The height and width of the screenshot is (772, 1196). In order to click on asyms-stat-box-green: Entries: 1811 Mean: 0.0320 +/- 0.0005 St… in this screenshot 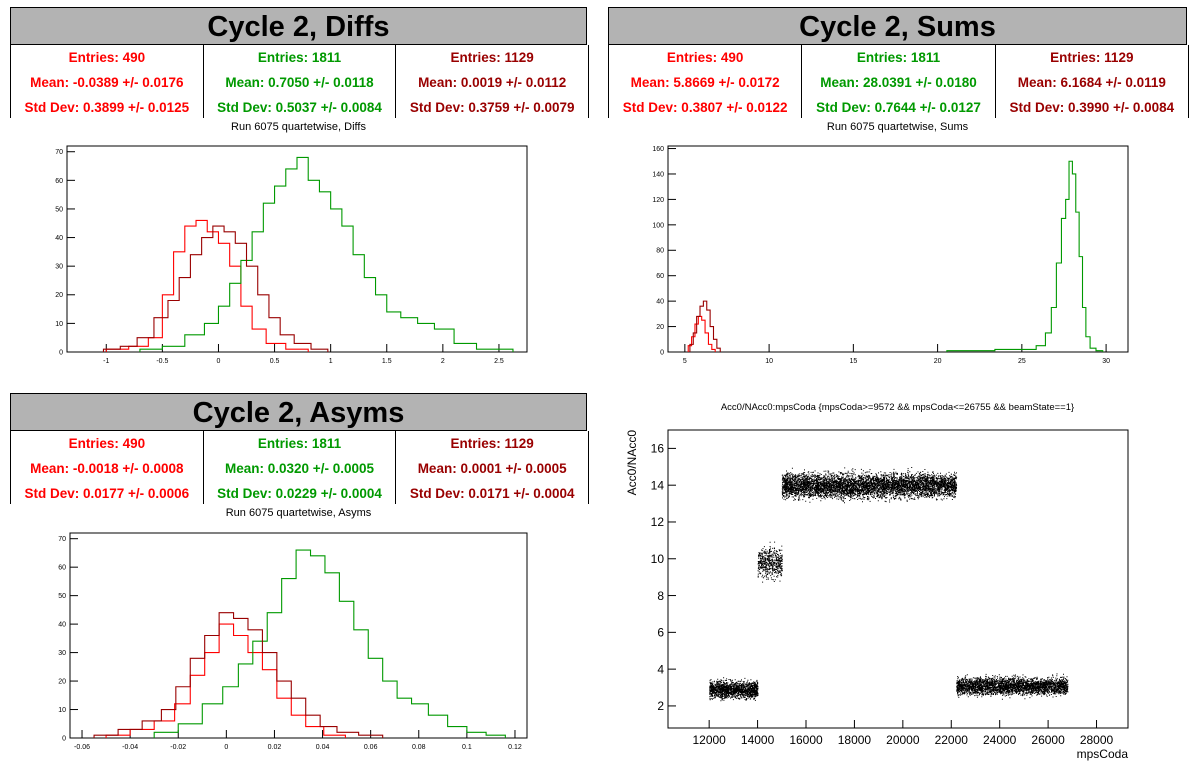, I will do `click(300, 467)`.